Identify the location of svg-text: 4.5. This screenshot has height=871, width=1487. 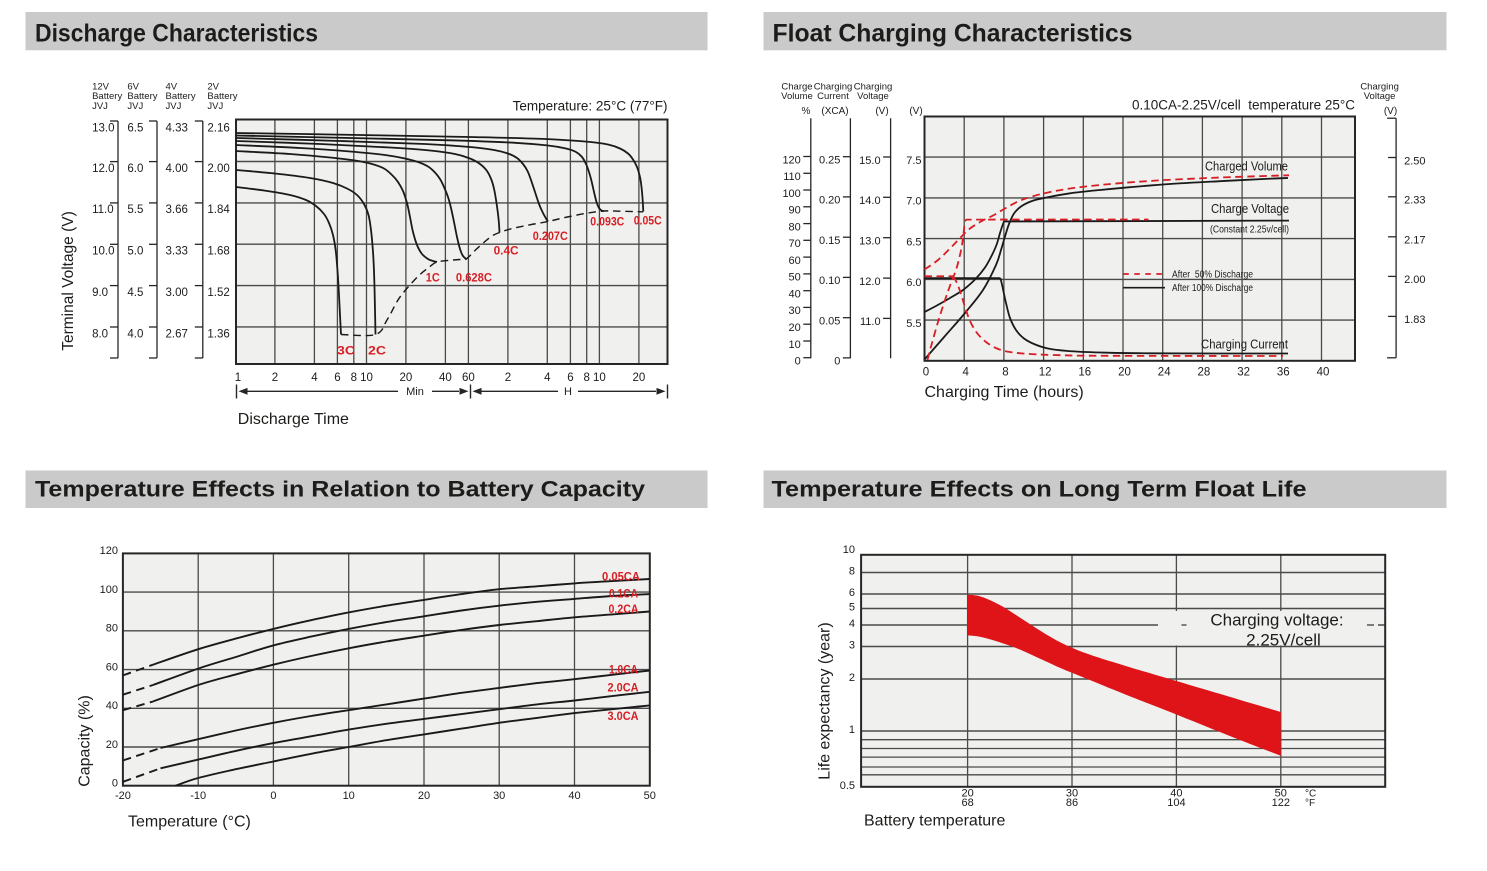
(135, 293).